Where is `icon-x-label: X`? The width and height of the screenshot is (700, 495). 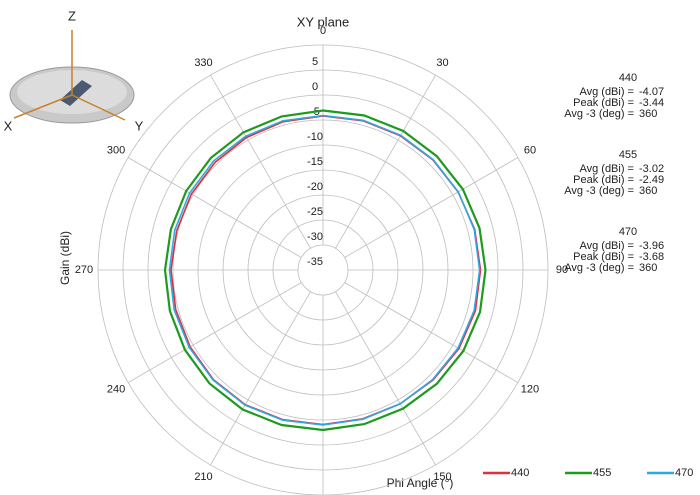
icon-x-label: X is located at coordinates (8, 125).